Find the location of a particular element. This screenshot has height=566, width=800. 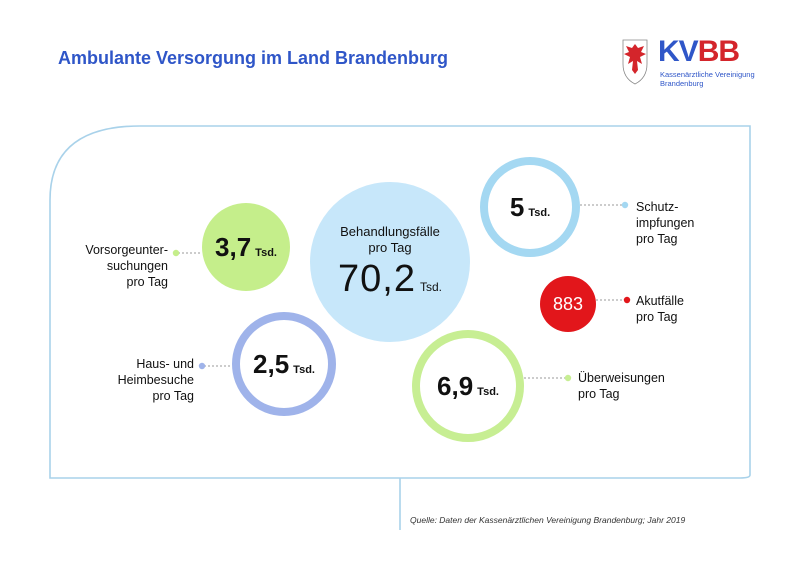

label-ueberweisungen: Überweisungen pro Tag is located at coordinates (621, 386).